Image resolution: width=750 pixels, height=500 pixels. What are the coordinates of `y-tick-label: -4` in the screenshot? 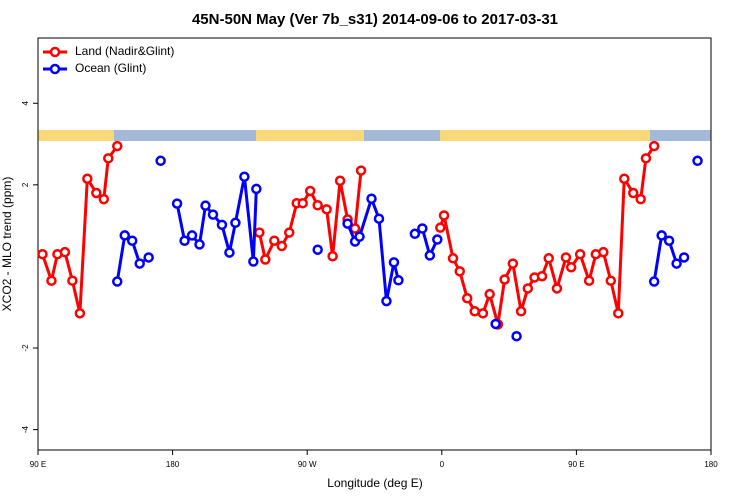 It's located at (25, 430).